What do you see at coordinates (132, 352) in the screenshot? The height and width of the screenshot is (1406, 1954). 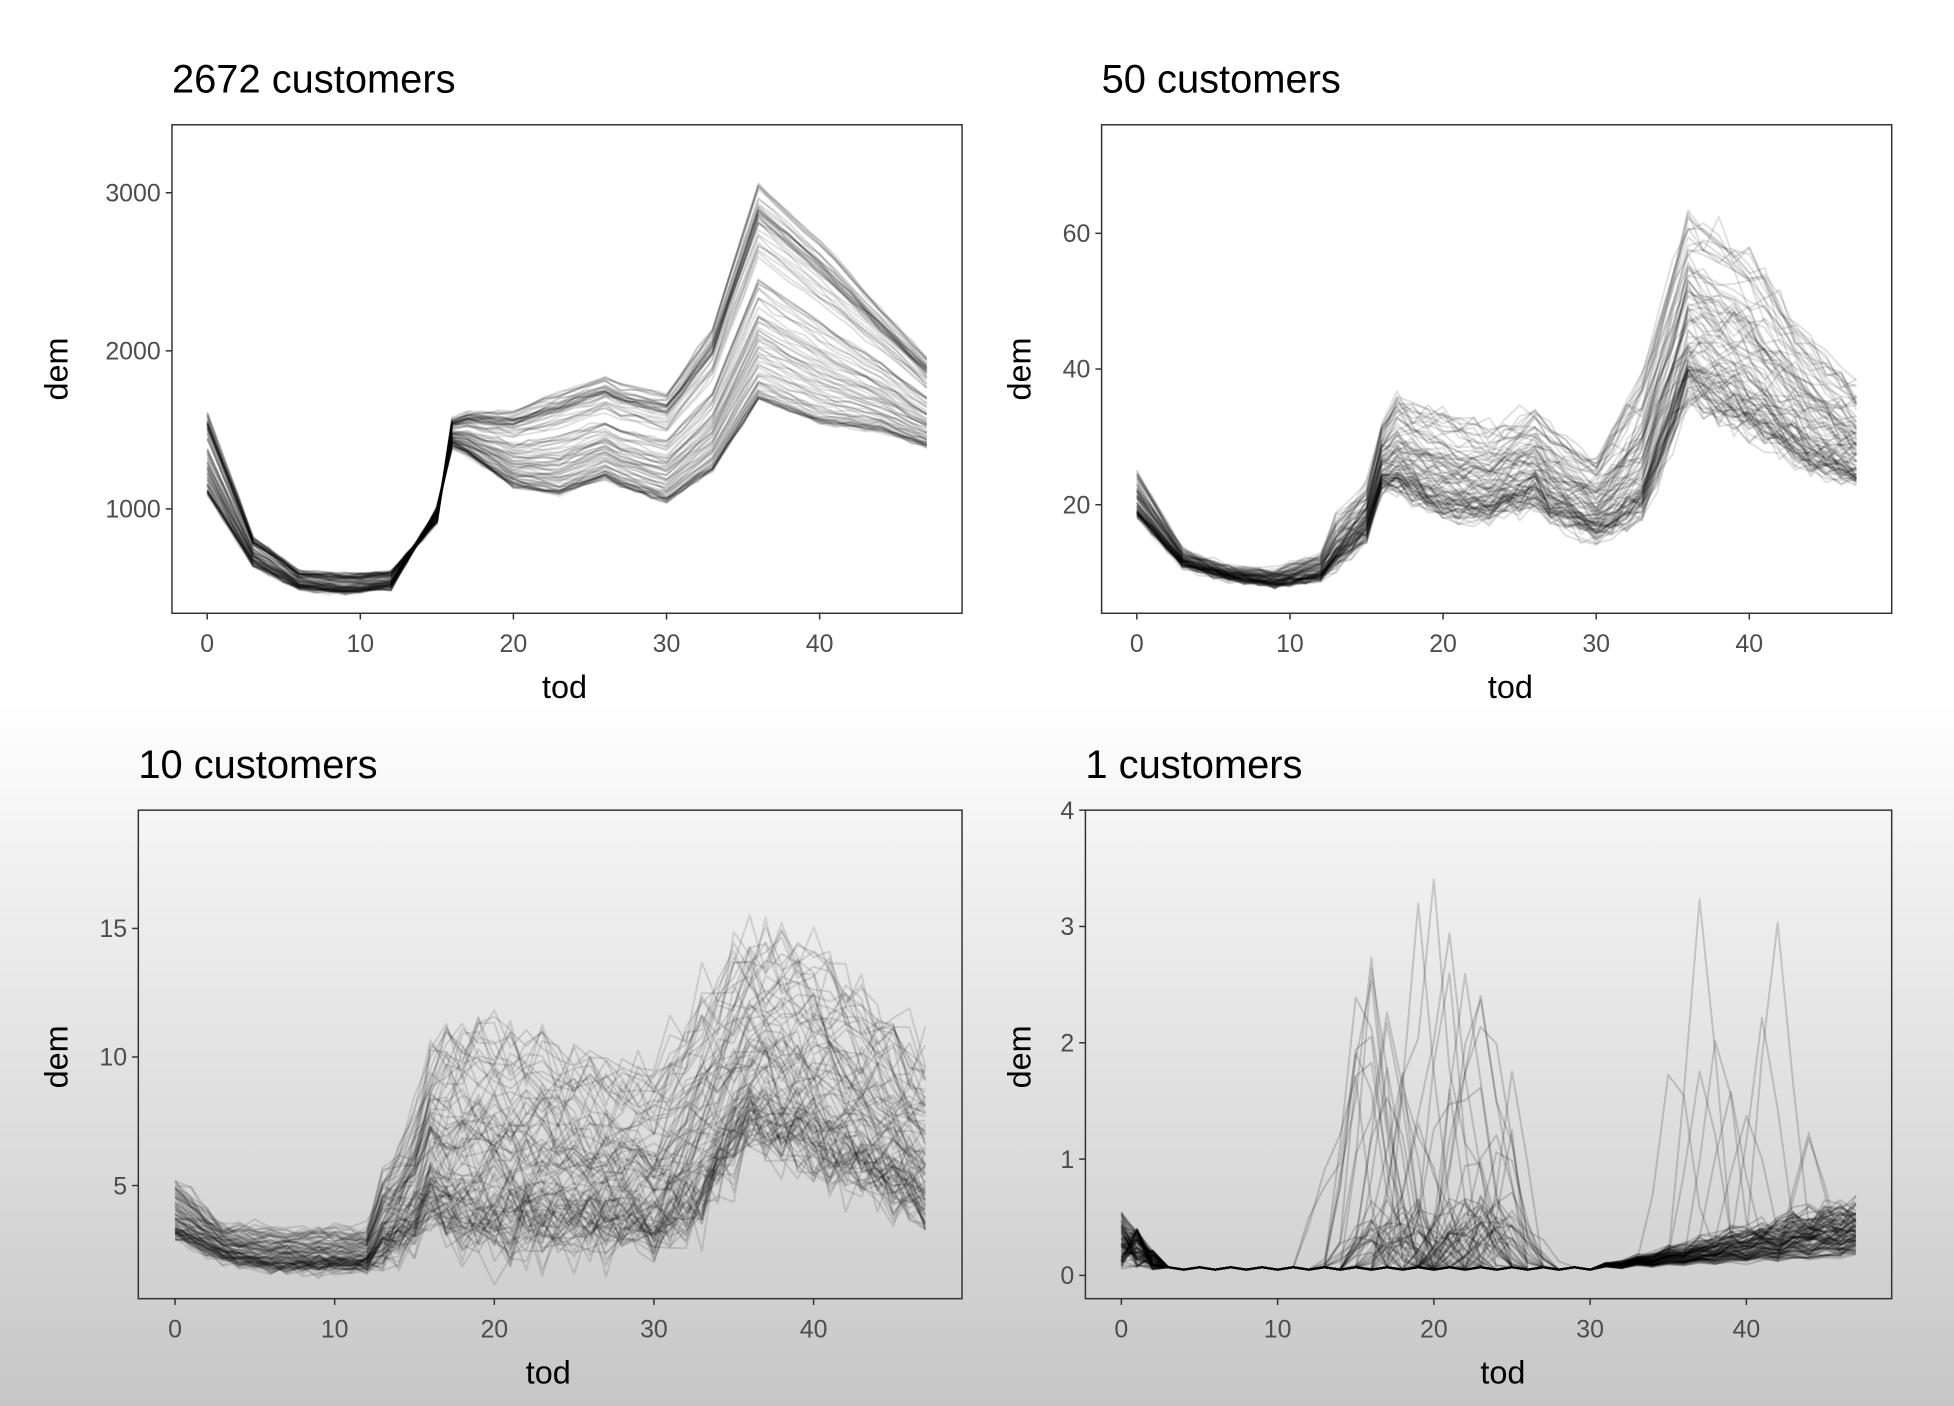 I see `y-tick-label: 2000` at bounding box center [132, 352].